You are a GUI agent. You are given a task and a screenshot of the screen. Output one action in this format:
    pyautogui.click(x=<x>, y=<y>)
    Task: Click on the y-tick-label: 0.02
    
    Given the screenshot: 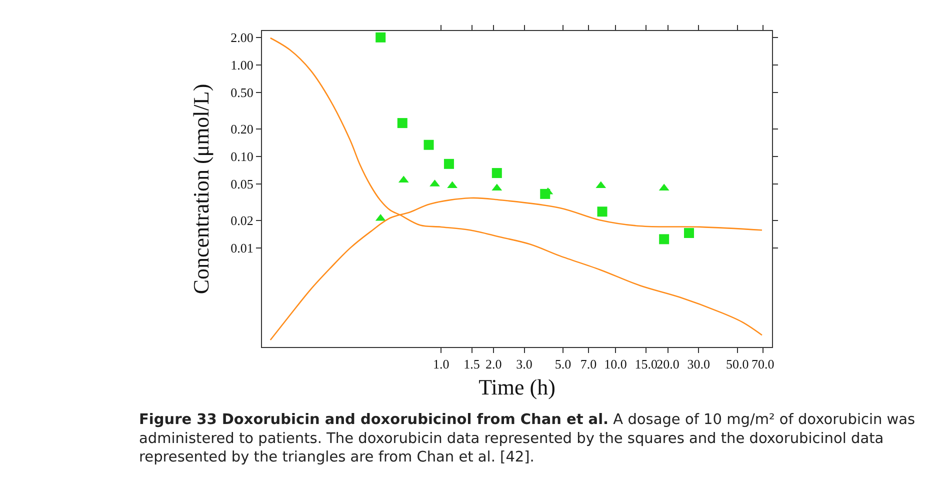 What is the action you would take?
    pyautogui.click(x=242, y=220)
    